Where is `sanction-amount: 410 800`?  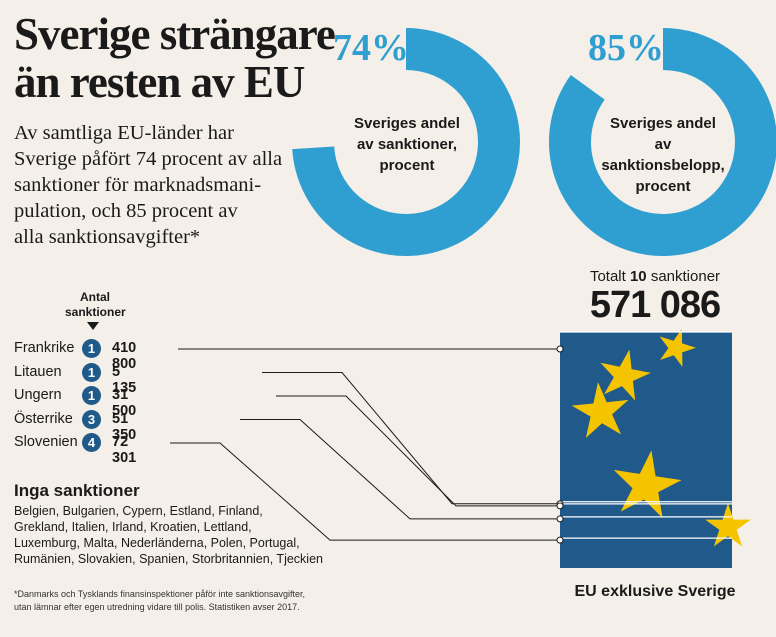
sanction-amount: 410 800 is located at coordinates (124, 356).